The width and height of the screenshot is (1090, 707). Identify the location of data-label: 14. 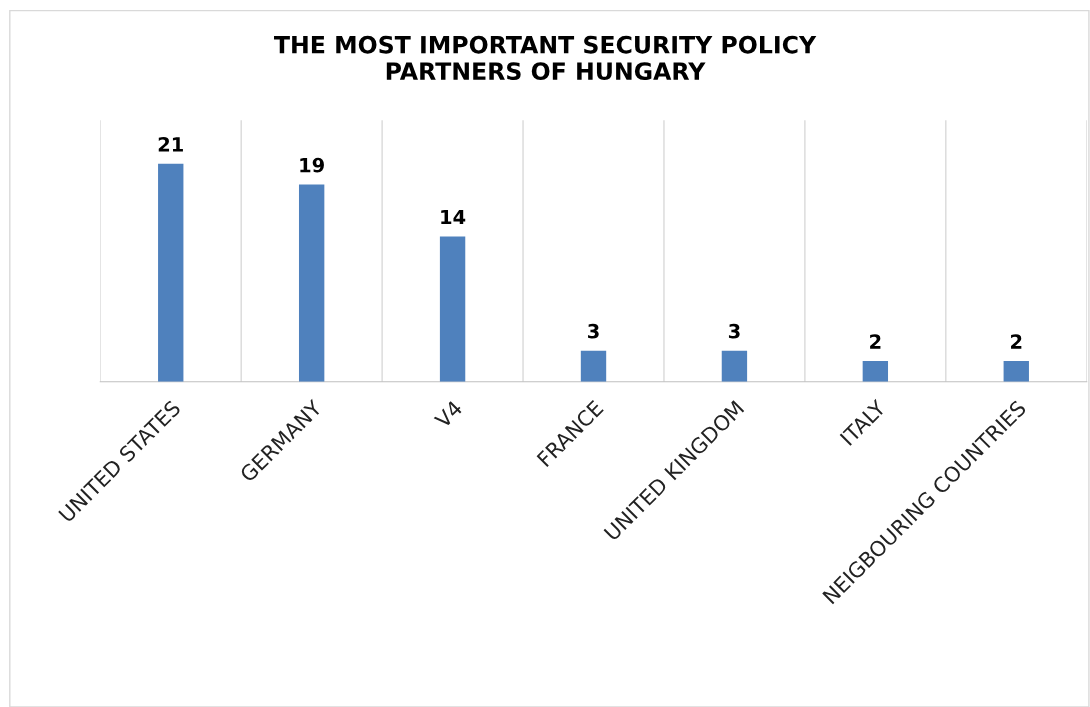
(453, 217).